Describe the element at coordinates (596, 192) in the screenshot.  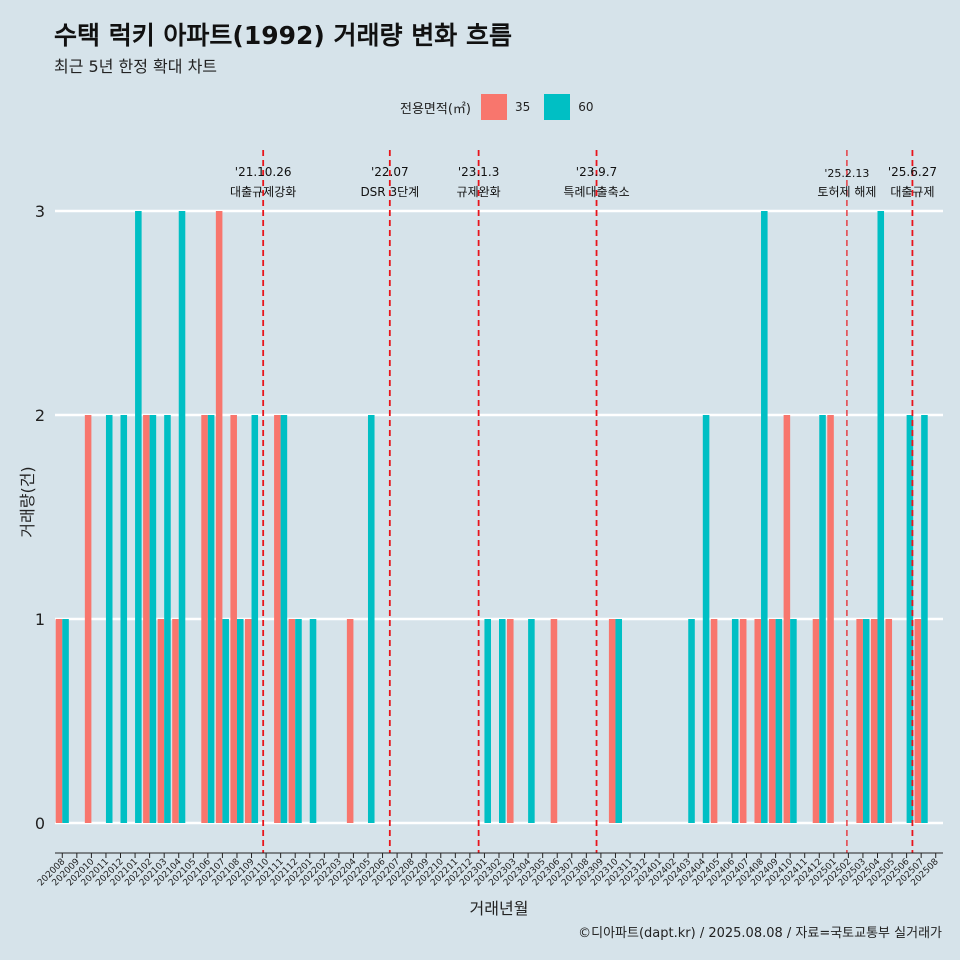
I see `event-text-label: 특례대출축소` at that location.